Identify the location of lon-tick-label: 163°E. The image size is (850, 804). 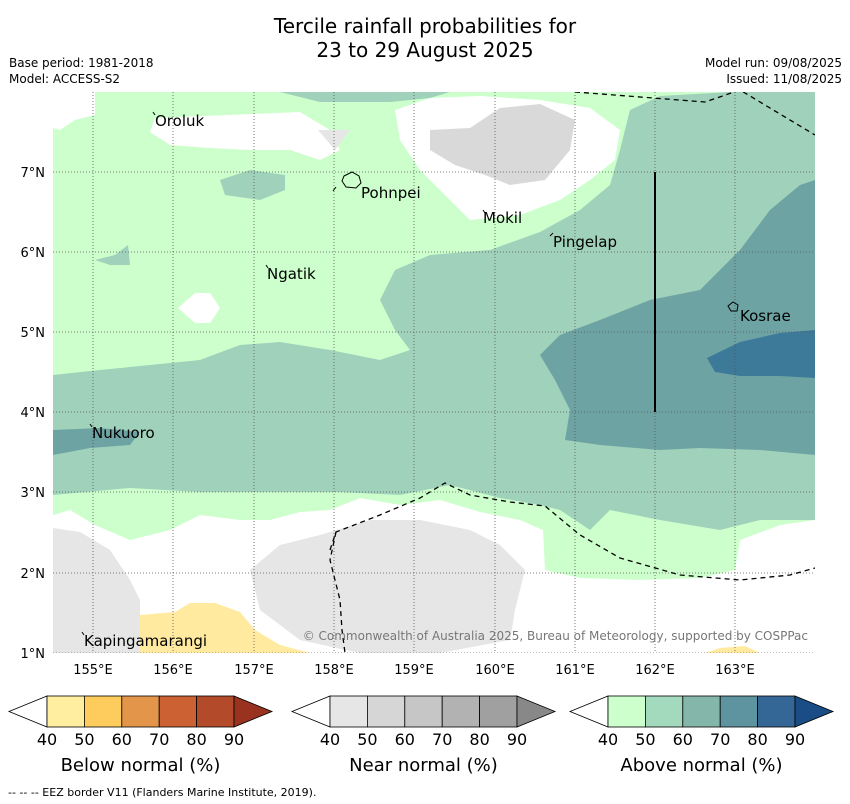
(735, 670).